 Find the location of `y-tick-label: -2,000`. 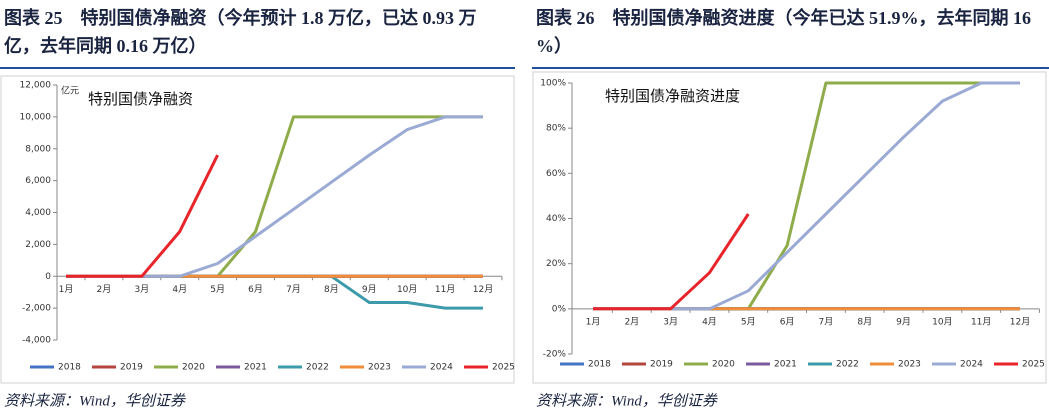

y-tick-label: -2,000 is located at coordinates (36, 309).